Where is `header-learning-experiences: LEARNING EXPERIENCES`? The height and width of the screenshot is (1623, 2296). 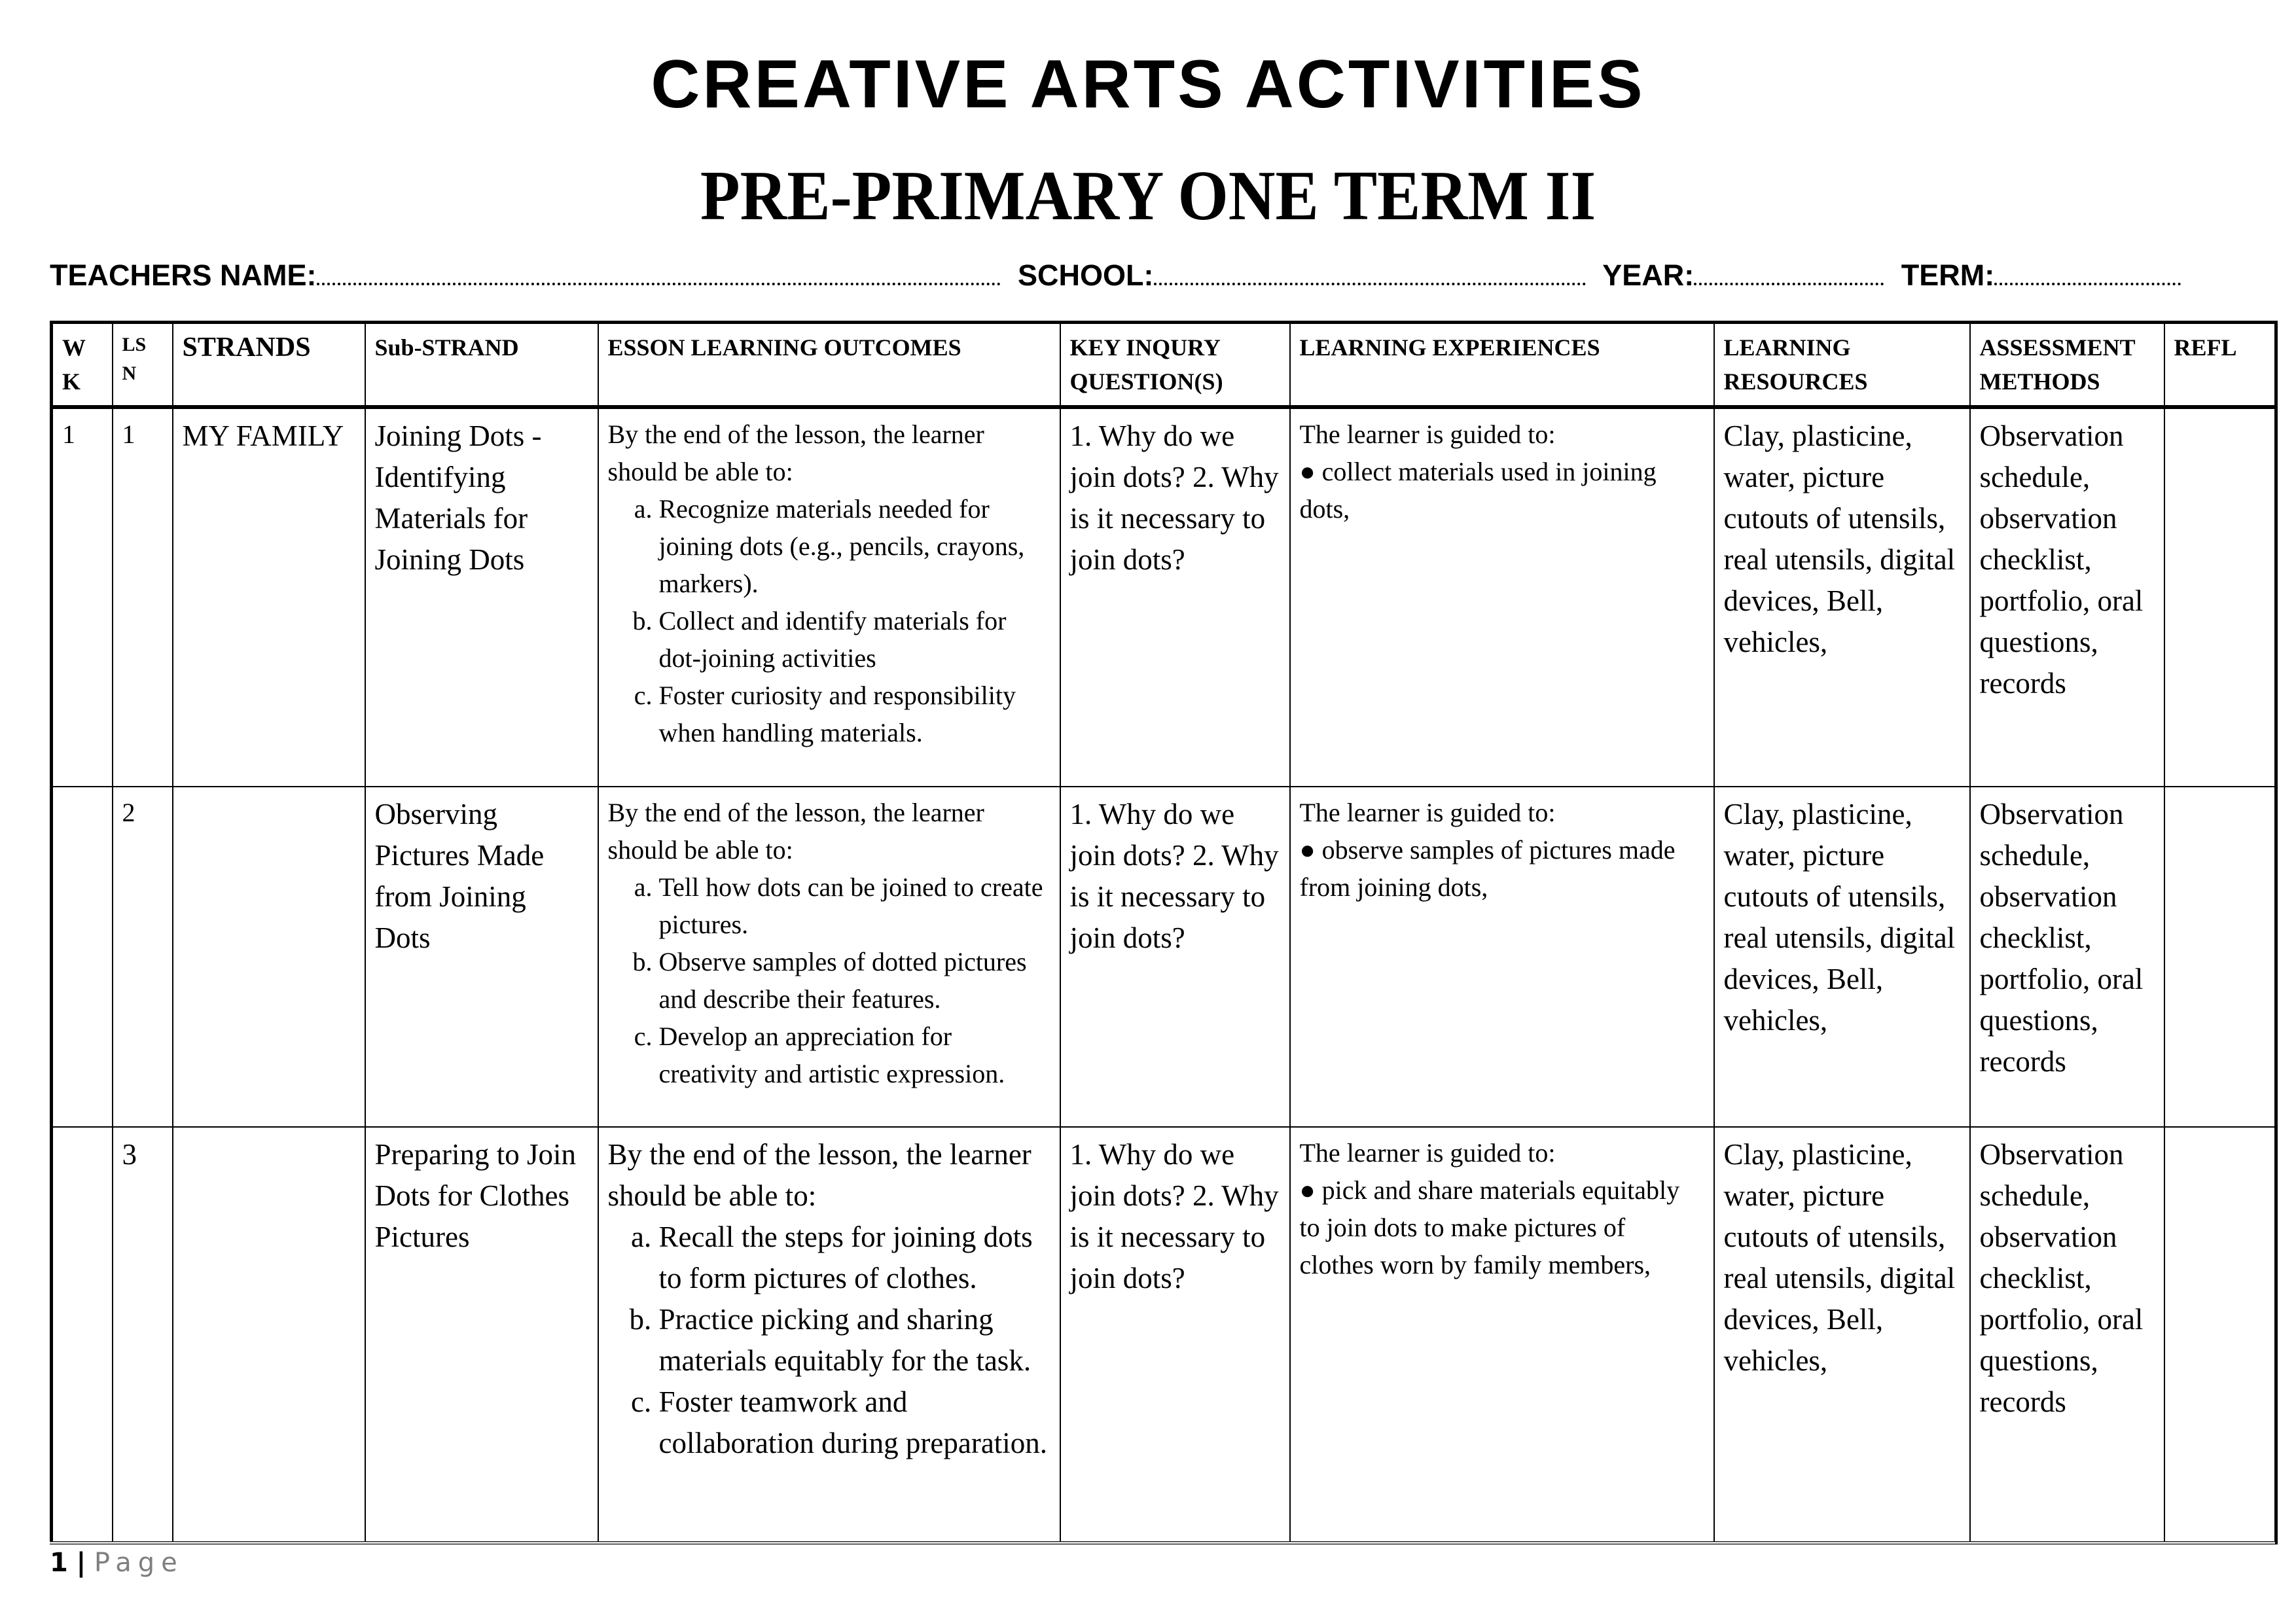 header-learning-experiences: LEARNING EXPERIENCES is located at coordinates (1502, 365).